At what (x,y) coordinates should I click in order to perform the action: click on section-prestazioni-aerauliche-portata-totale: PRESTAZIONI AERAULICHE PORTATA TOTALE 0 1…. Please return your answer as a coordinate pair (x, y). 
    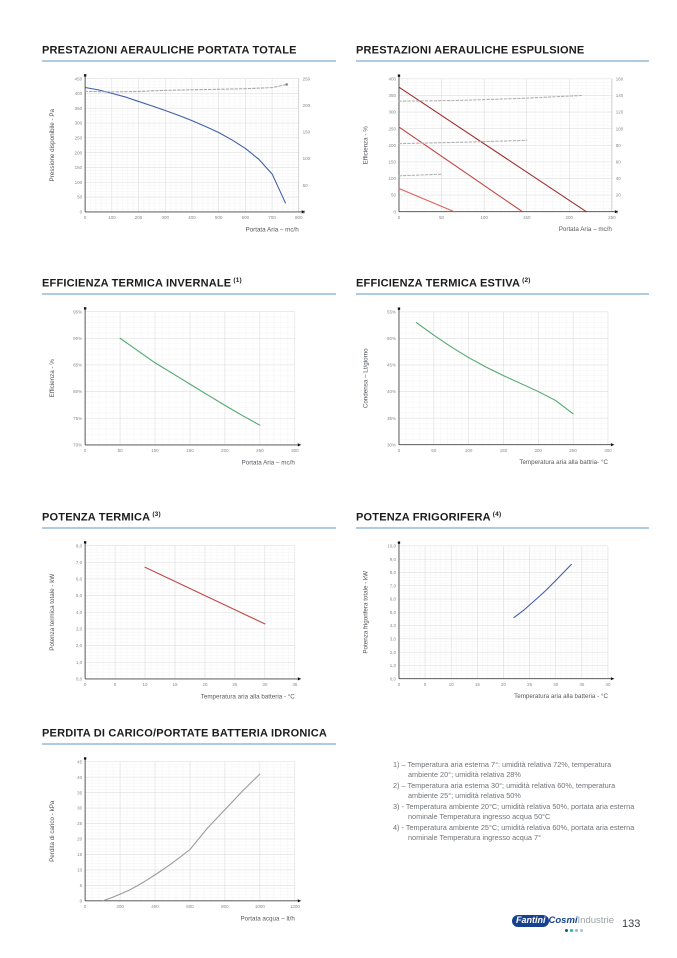
    Looking at the image, I should click on (189, 145).